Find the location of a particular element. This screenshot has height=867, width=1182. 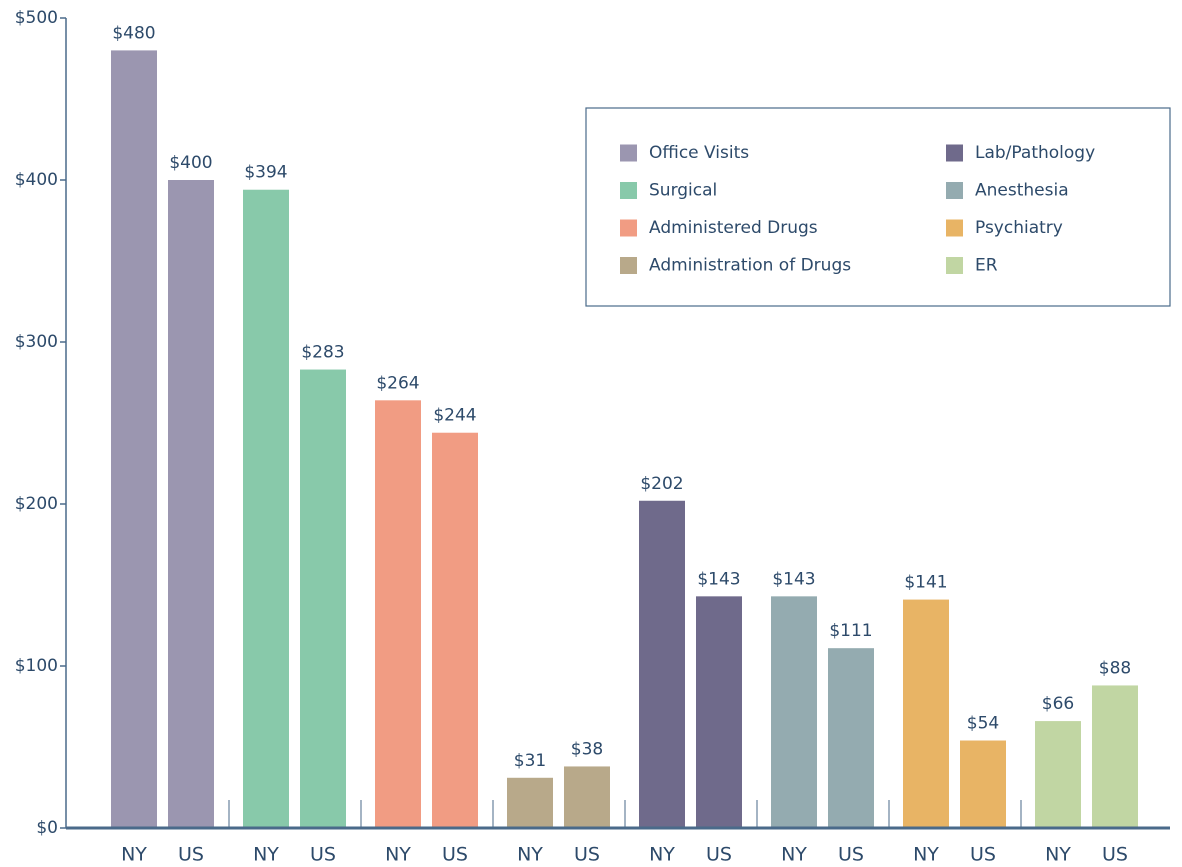

value-label: $31 is located at coordinates (530, 761).